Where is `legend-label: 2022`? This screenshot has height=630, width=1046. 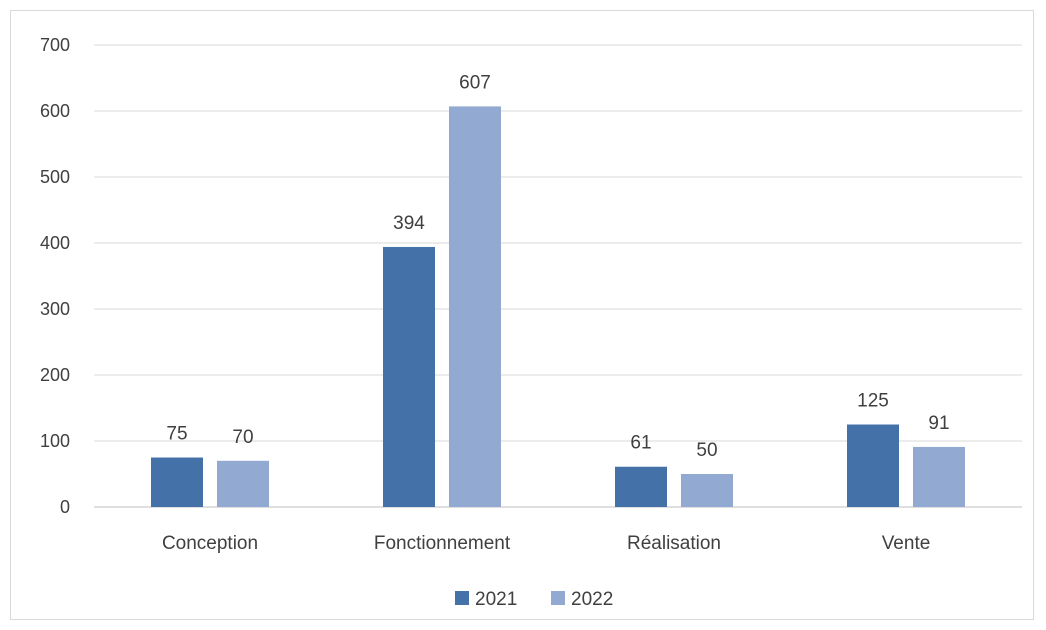
legend-label: 2022 is located at coordinates (592, 599).